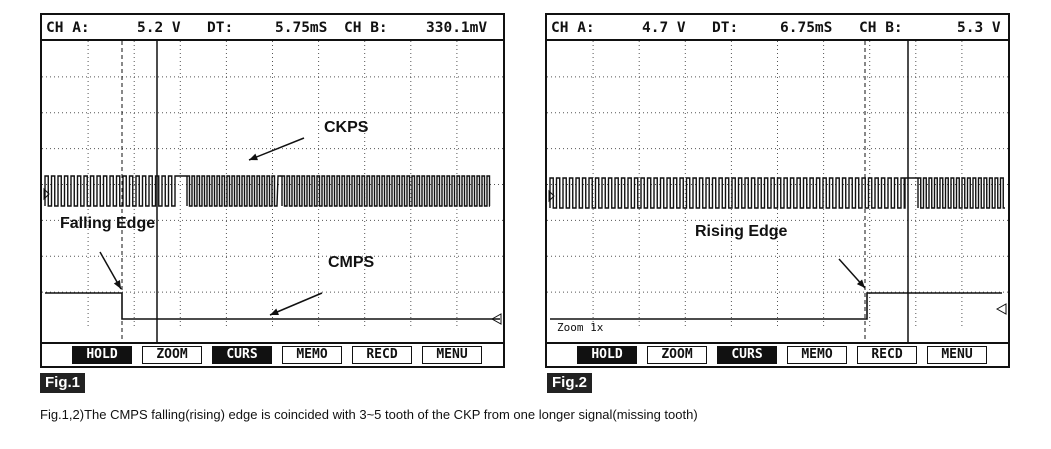 The height and width of the screenshot is (449, 1051). Describe the element at coordinates (777, 28) in the screenshot. I see `scope-header-2: CH A: 4.7 V DT: 6.75mS CH B: 5.3 V` at that location.